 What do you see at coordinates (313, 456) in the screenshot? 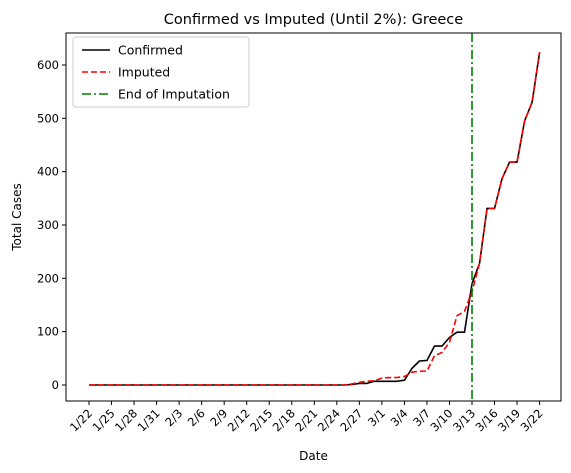
I see `x-axis-label: Date` at bounding box center [313, 456].